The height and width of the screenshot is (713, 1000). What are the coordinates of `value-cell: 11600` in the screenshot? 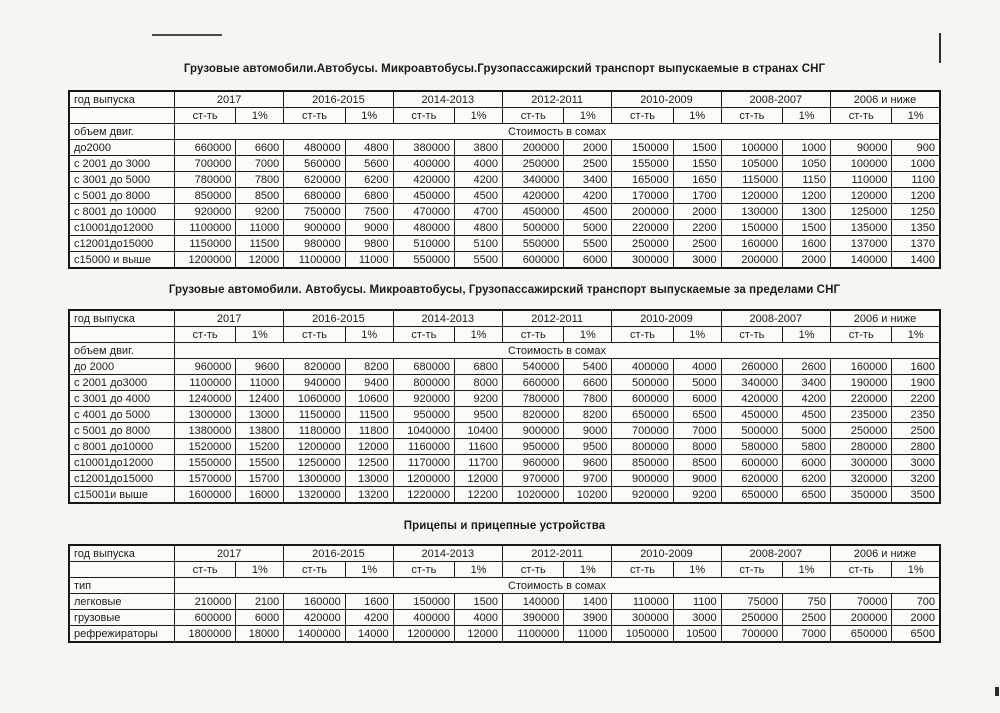 It's located at (478, 446).